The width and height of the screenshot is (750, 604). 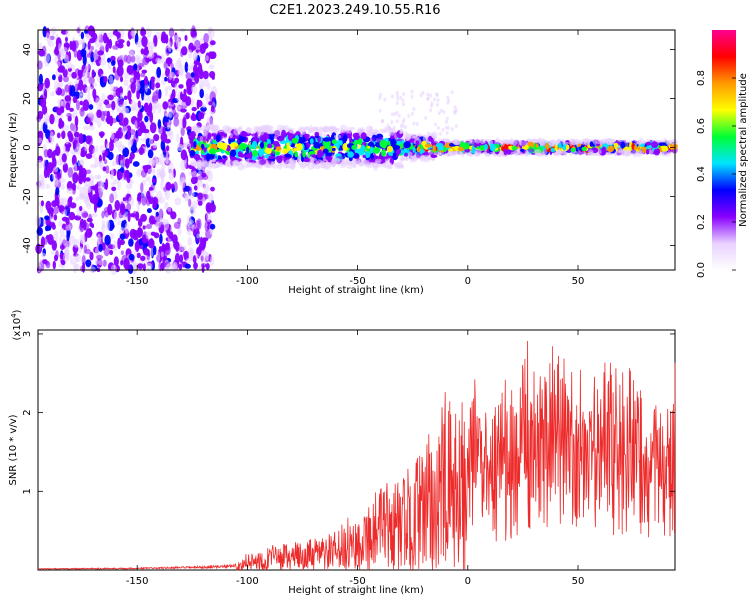 I want to click on spectrogram-y-tick-label: 0, so click(x=27, y=147).